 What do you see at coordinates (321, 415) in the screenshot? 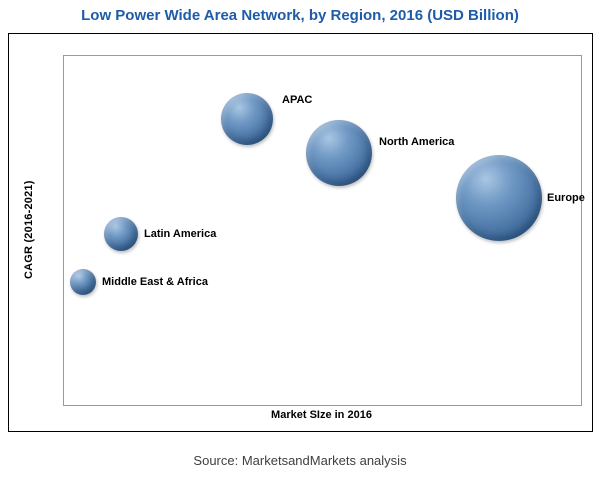
I see `x-axis-label: Market SIze in 2016` at bounding box center [321, 415].